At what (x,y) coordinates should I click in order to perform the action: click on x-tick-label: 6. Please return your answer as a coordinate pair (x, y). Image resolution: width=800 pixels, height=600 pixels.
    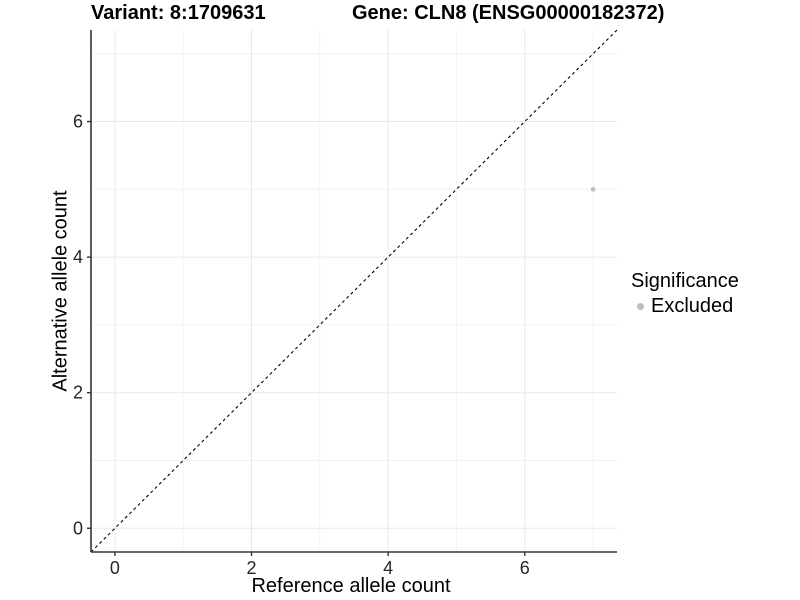
    Looking at the image, I should click on (525, 568).